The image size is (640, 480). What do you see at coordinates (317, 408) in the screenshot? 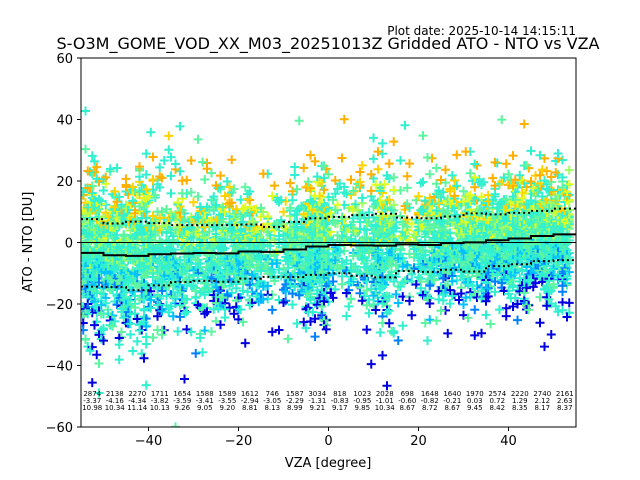
I see `bin-std-label: 9.21` at bounding box center [317, 408].